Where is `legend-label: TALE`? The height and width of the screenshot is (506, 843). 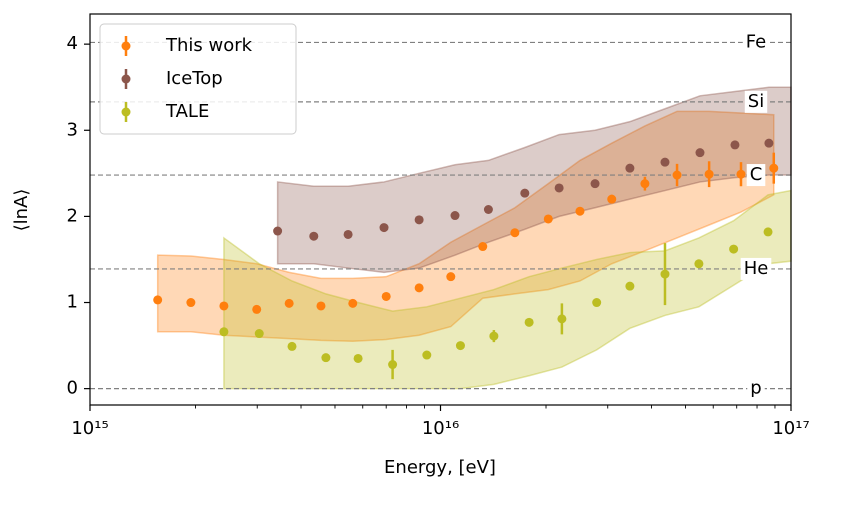
legend-label: TALE is located at coordinates (187, 111).